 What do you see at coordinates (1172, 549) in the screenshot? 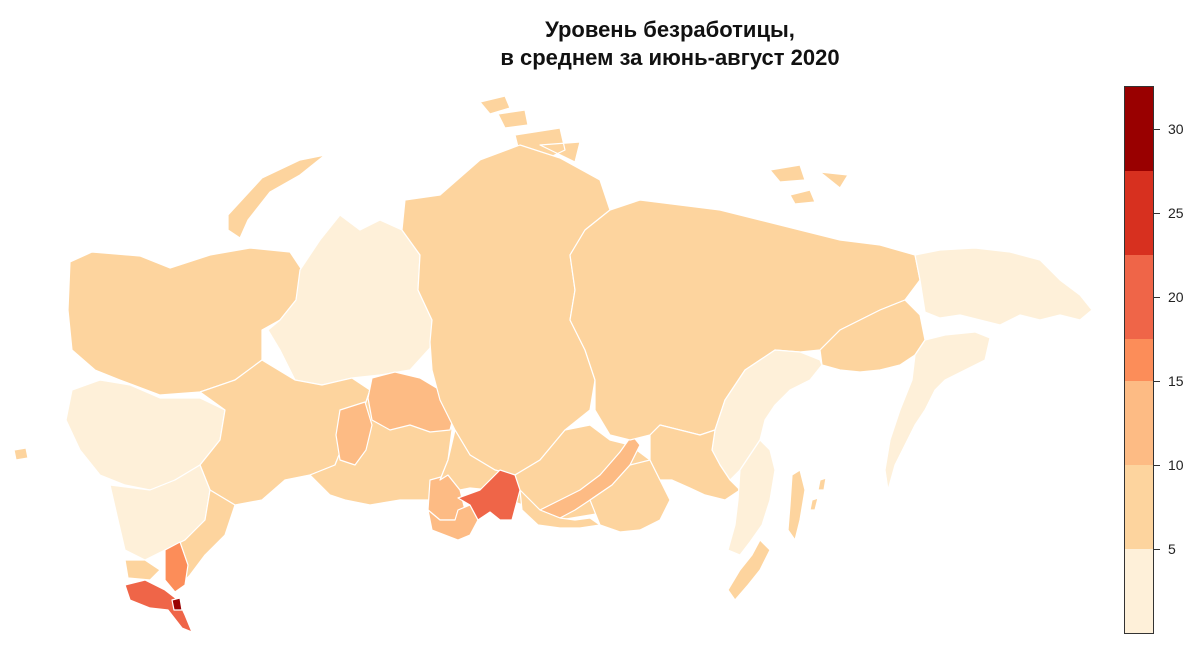
I see `legend-tick-label: 5` at bounding box center [1172, 549].